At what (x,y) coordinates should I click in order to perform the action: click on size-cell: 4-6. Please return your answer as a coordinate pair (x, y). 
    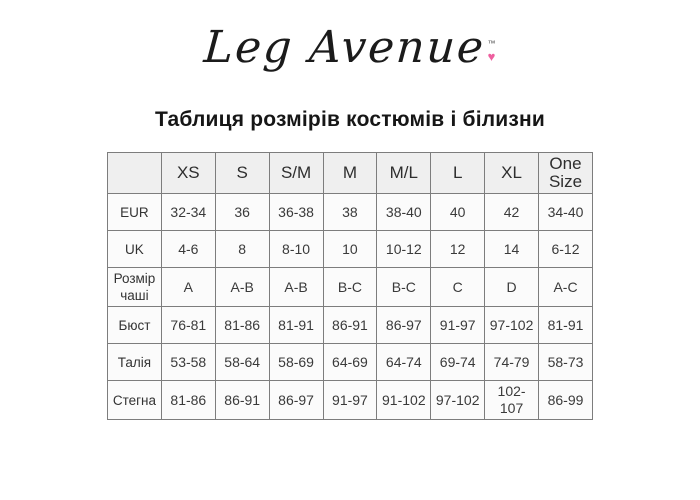
    Looking at the image, I should click on (188, 249).